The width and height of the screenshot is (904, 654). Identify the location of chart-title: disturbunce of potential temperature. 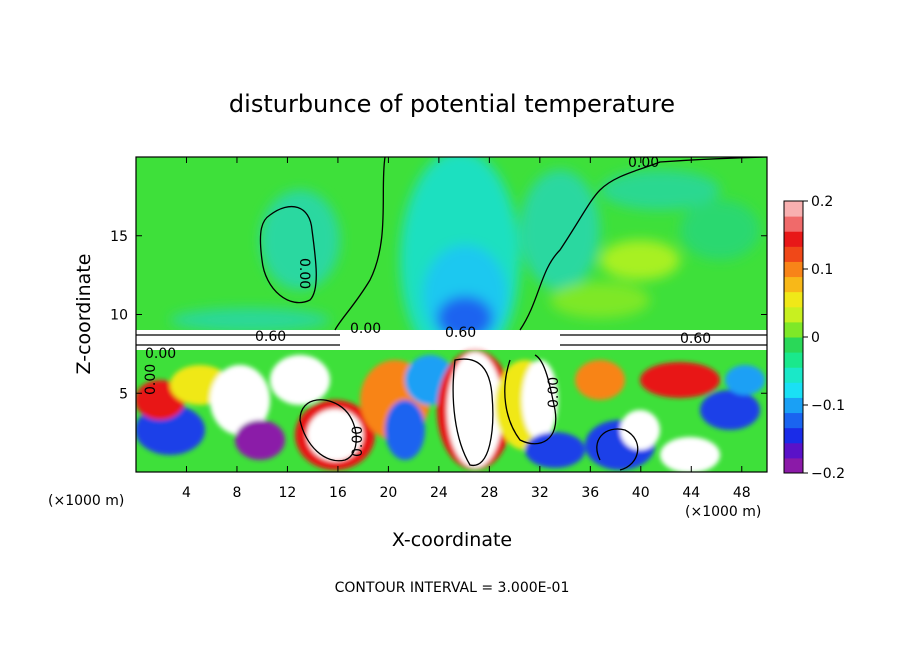
(452, 104).